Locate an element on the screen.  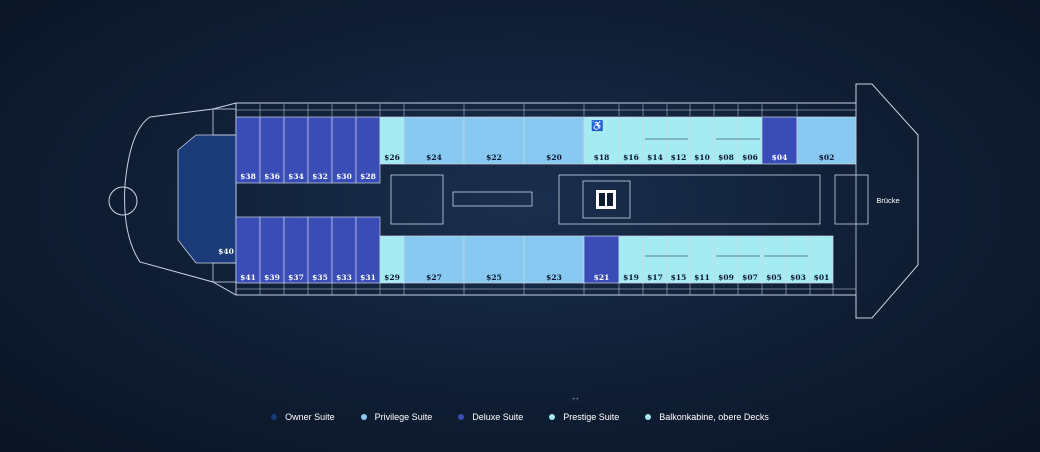
cabin-label-s40: $40 is located at coordinates (226, 251).